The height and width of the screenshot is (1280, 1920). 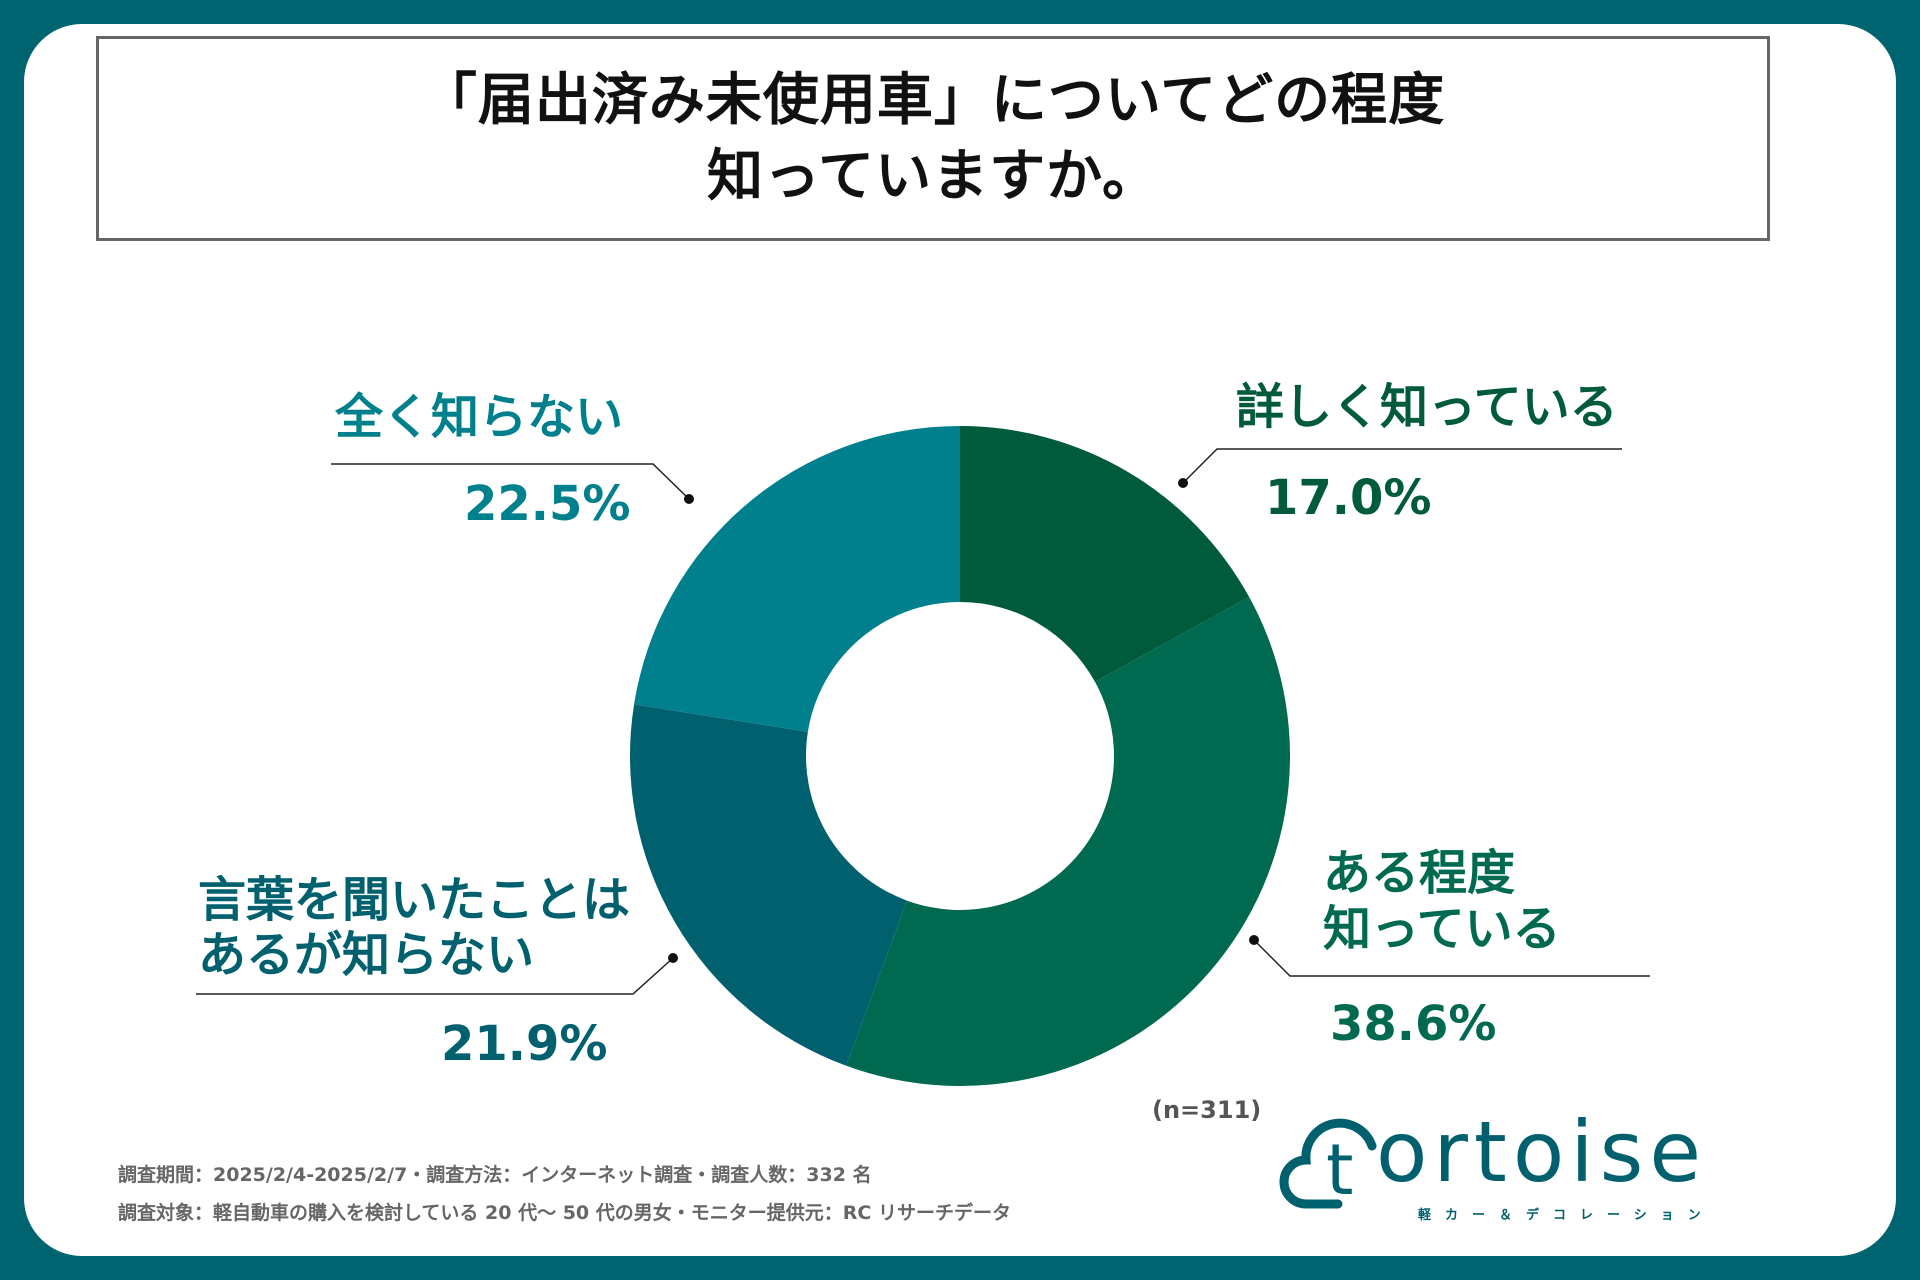 What do you see at coordinates (1183, 483) in the screenshot?
I see `leader-dot-s0` at bounding box center [1183, 483].